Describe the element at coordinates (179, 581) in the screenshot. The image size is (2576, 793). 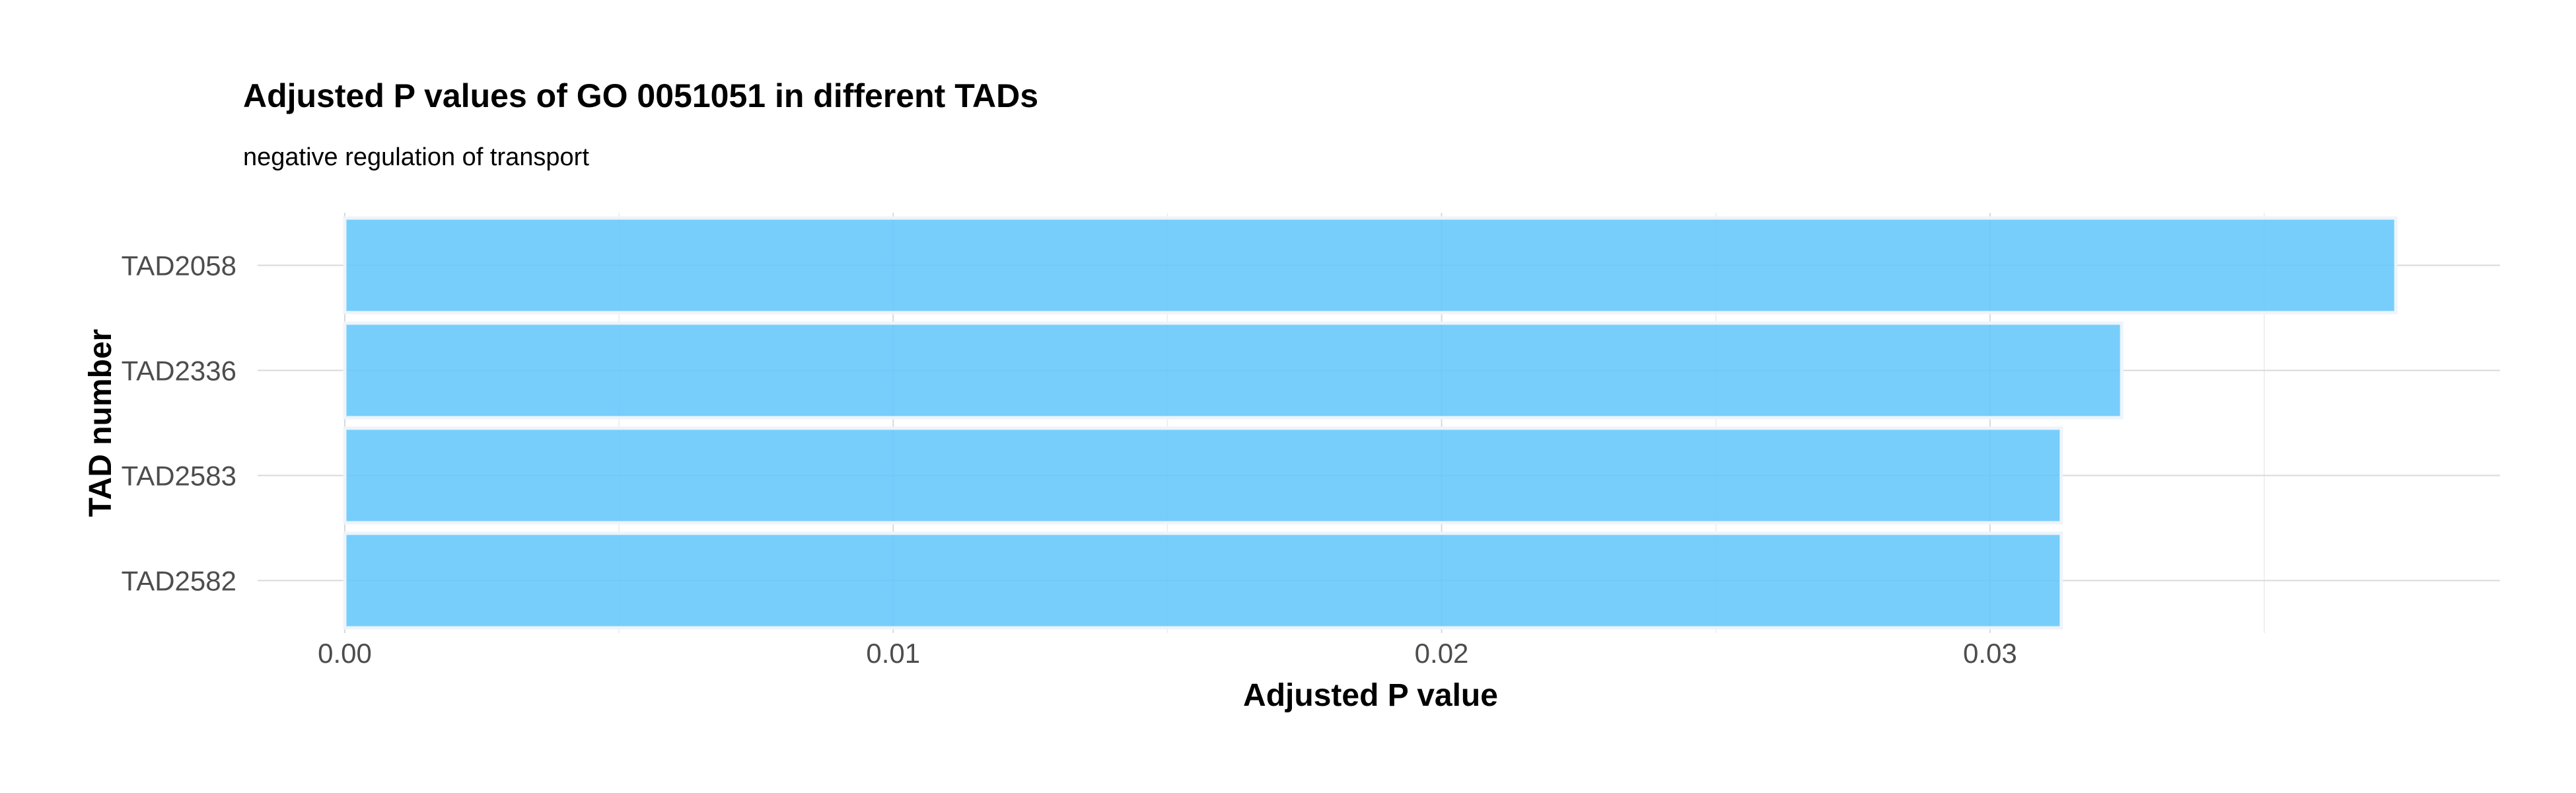
I see `y-tick-label: TAD2582` at that location.